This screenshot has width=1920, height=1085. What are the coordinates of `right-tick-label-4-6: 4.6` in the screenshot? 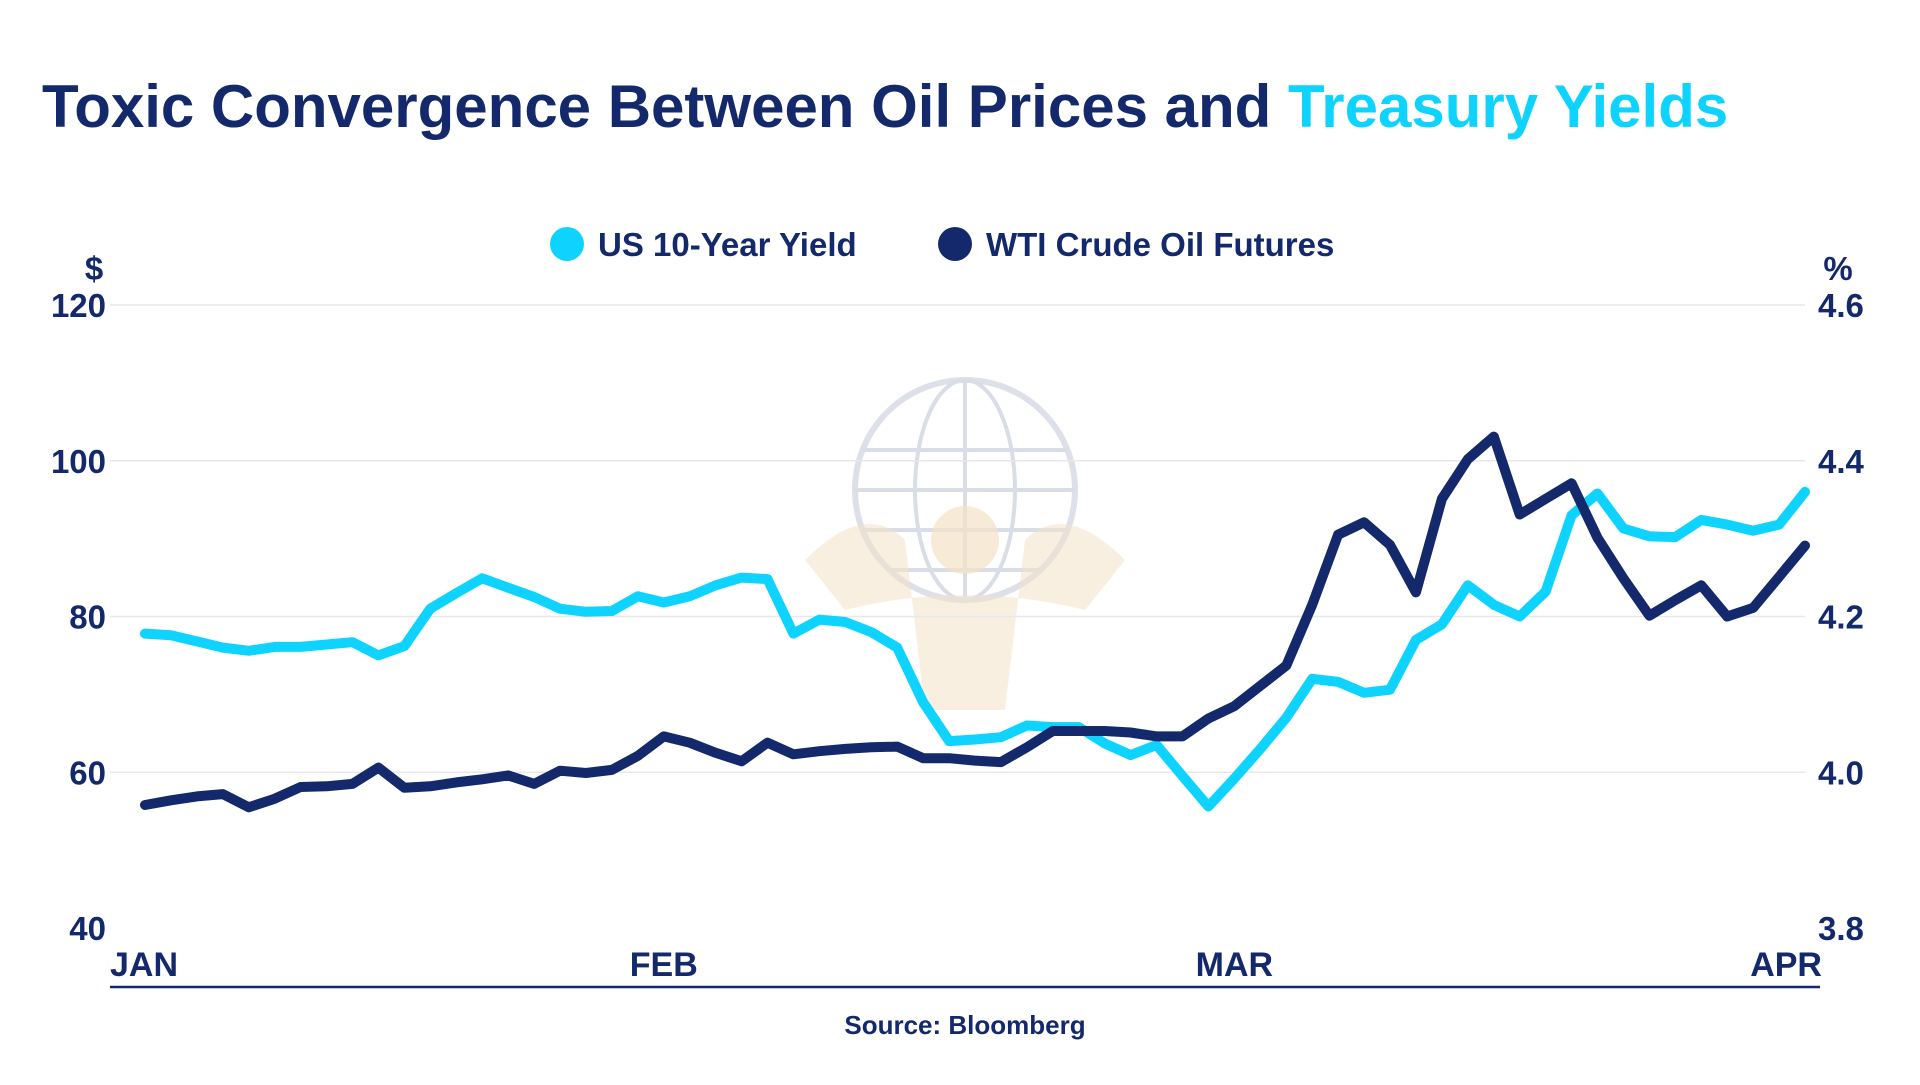 It's located at (1841, 305).